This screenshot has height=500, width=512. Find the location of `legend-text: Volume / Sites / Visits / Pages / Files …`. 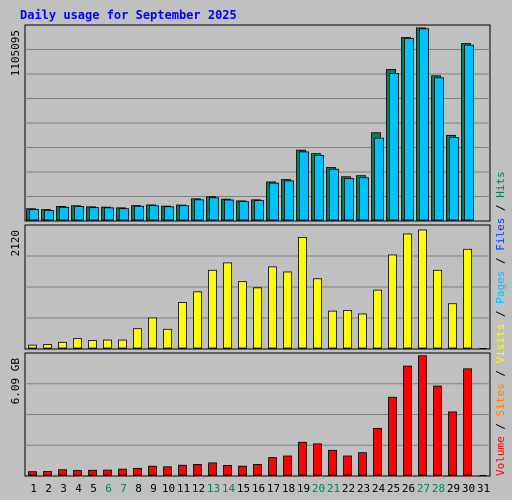

legend-text: Volume / Sites / Visits / Pages / Files … is located at coordinates (500, 323).